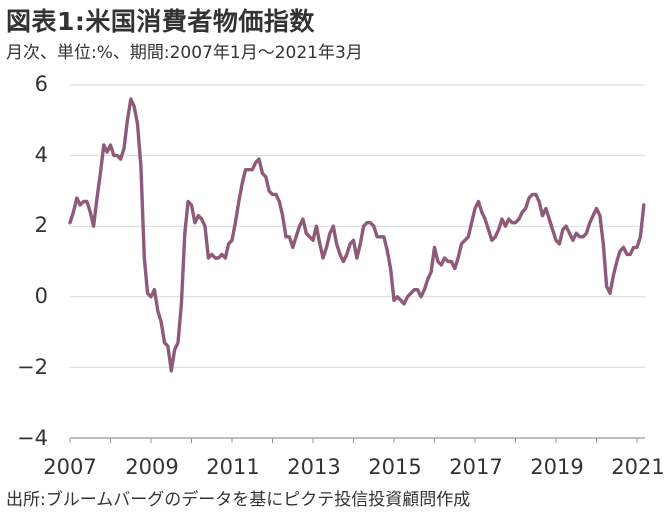 The width and height of the screenshot is (671, 514). I want to click on y-tick-label: −2, so click(32, 367).